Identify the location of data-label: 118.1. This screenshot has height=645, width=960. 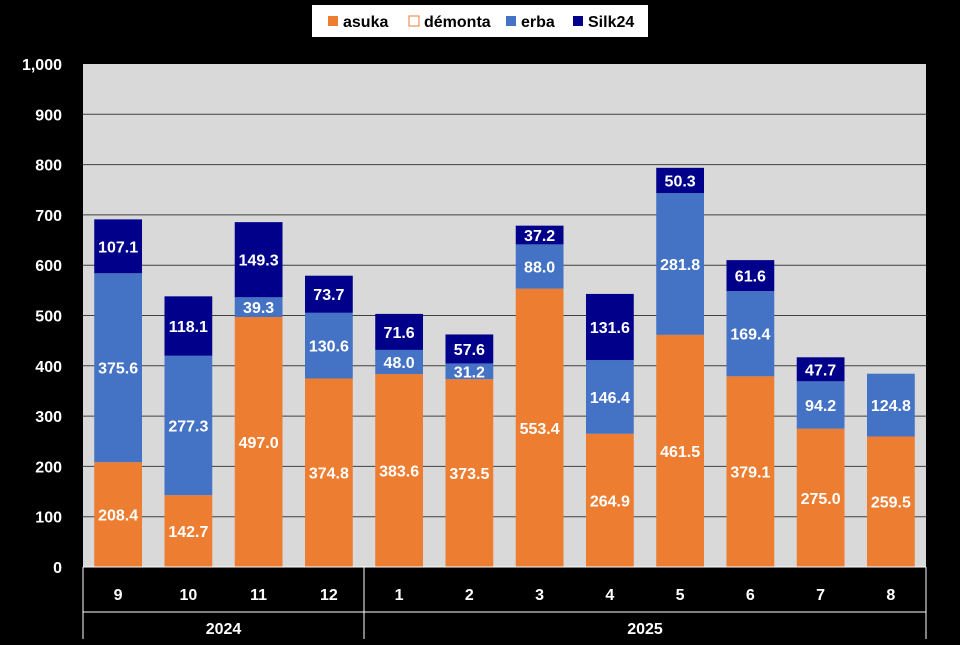
(188, 327).